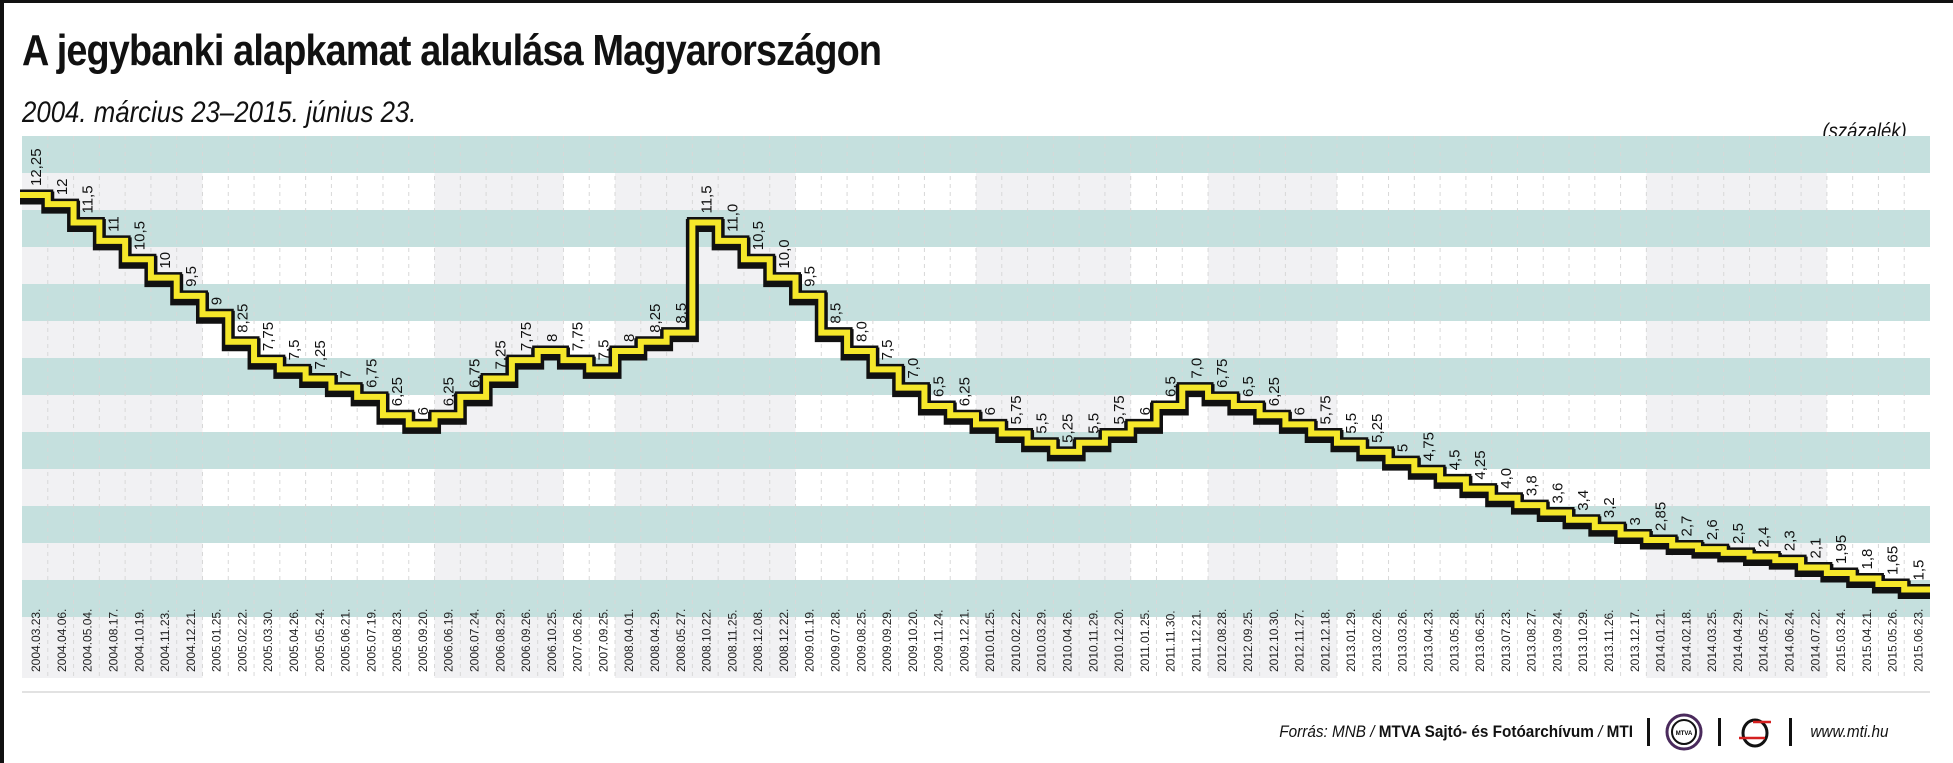 Image resolution: width=1953 pixels, height=763 pixels. What do you see at coordinates (165, 260) in the screenshot?
I see `value-label: 10` at bounding box center [165, 260].